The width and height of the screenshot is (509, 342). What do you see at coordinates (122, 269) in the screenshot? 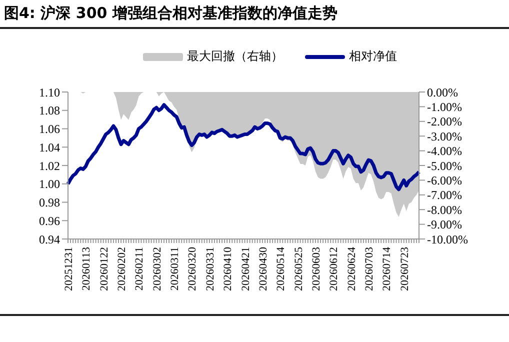
I see `x-tick-label: 20260202` at bounding box center [122, 269].